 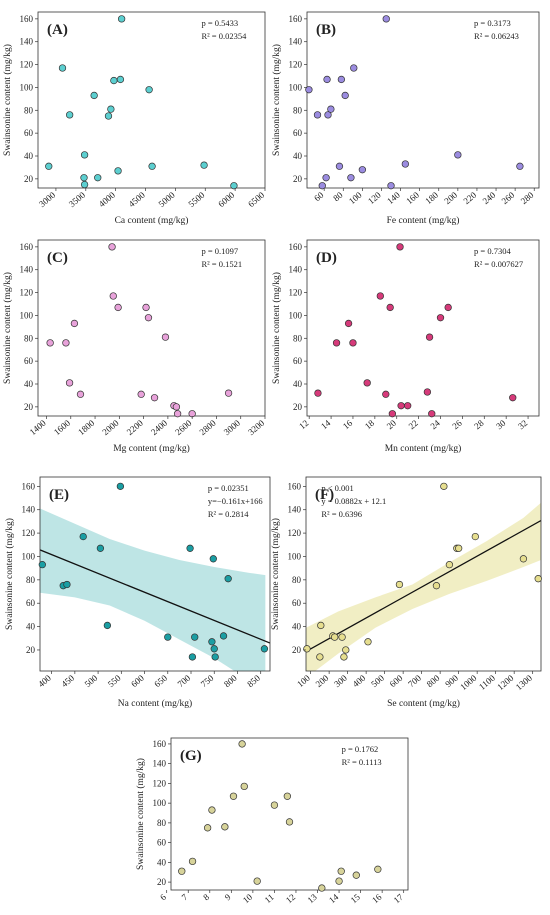 I want to click on x-tick-label: 6500, so click(x=256, y=200).